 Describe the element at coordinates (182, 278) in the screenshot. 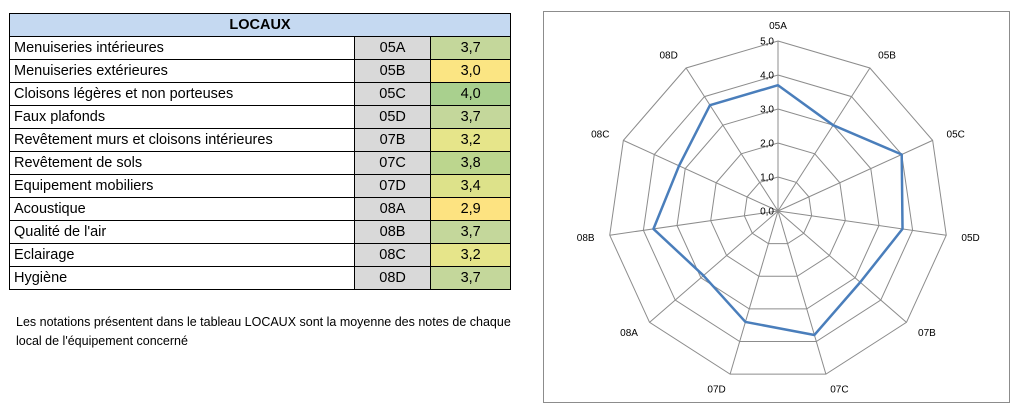

I see `row-label: Hygiène` at that location.